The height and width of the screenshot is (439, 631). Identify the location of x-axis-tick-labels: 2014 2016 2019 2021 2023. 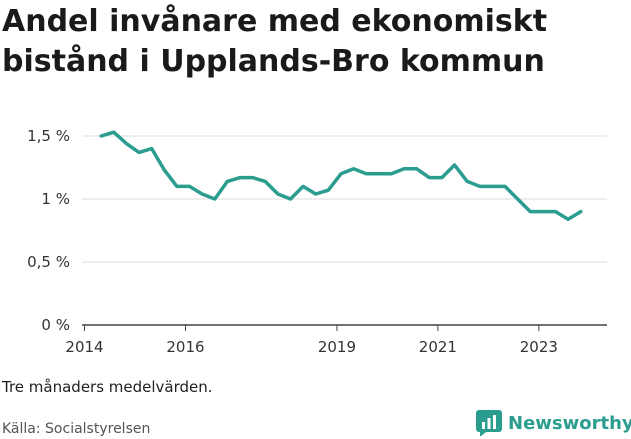
(311, 347).